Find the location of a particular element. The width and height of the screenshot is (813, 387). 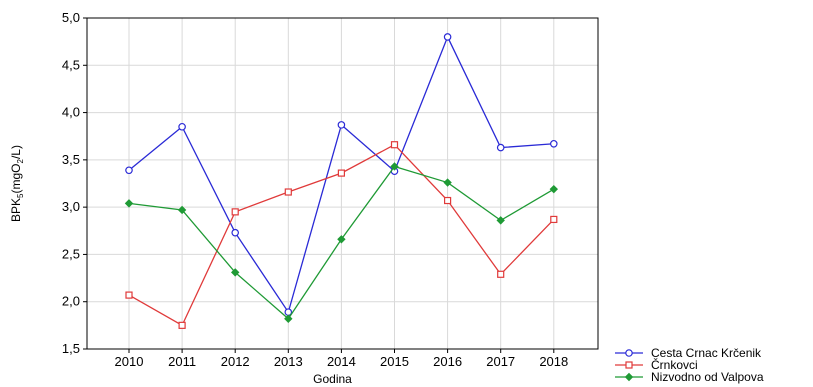

y-tick-label: 5,0 is located at coordinates (71, 17).